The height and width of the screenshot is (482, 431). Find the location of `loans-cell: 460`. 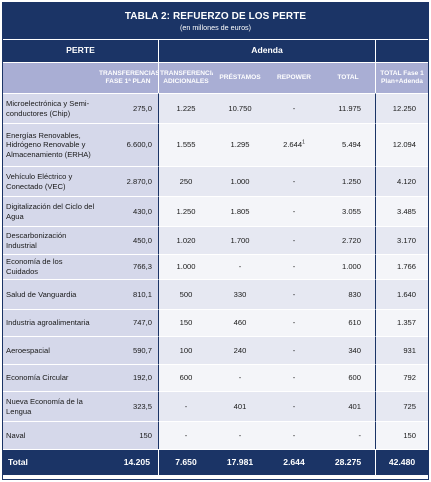

loans-cell: 460 is located at coordinates (240, 322).